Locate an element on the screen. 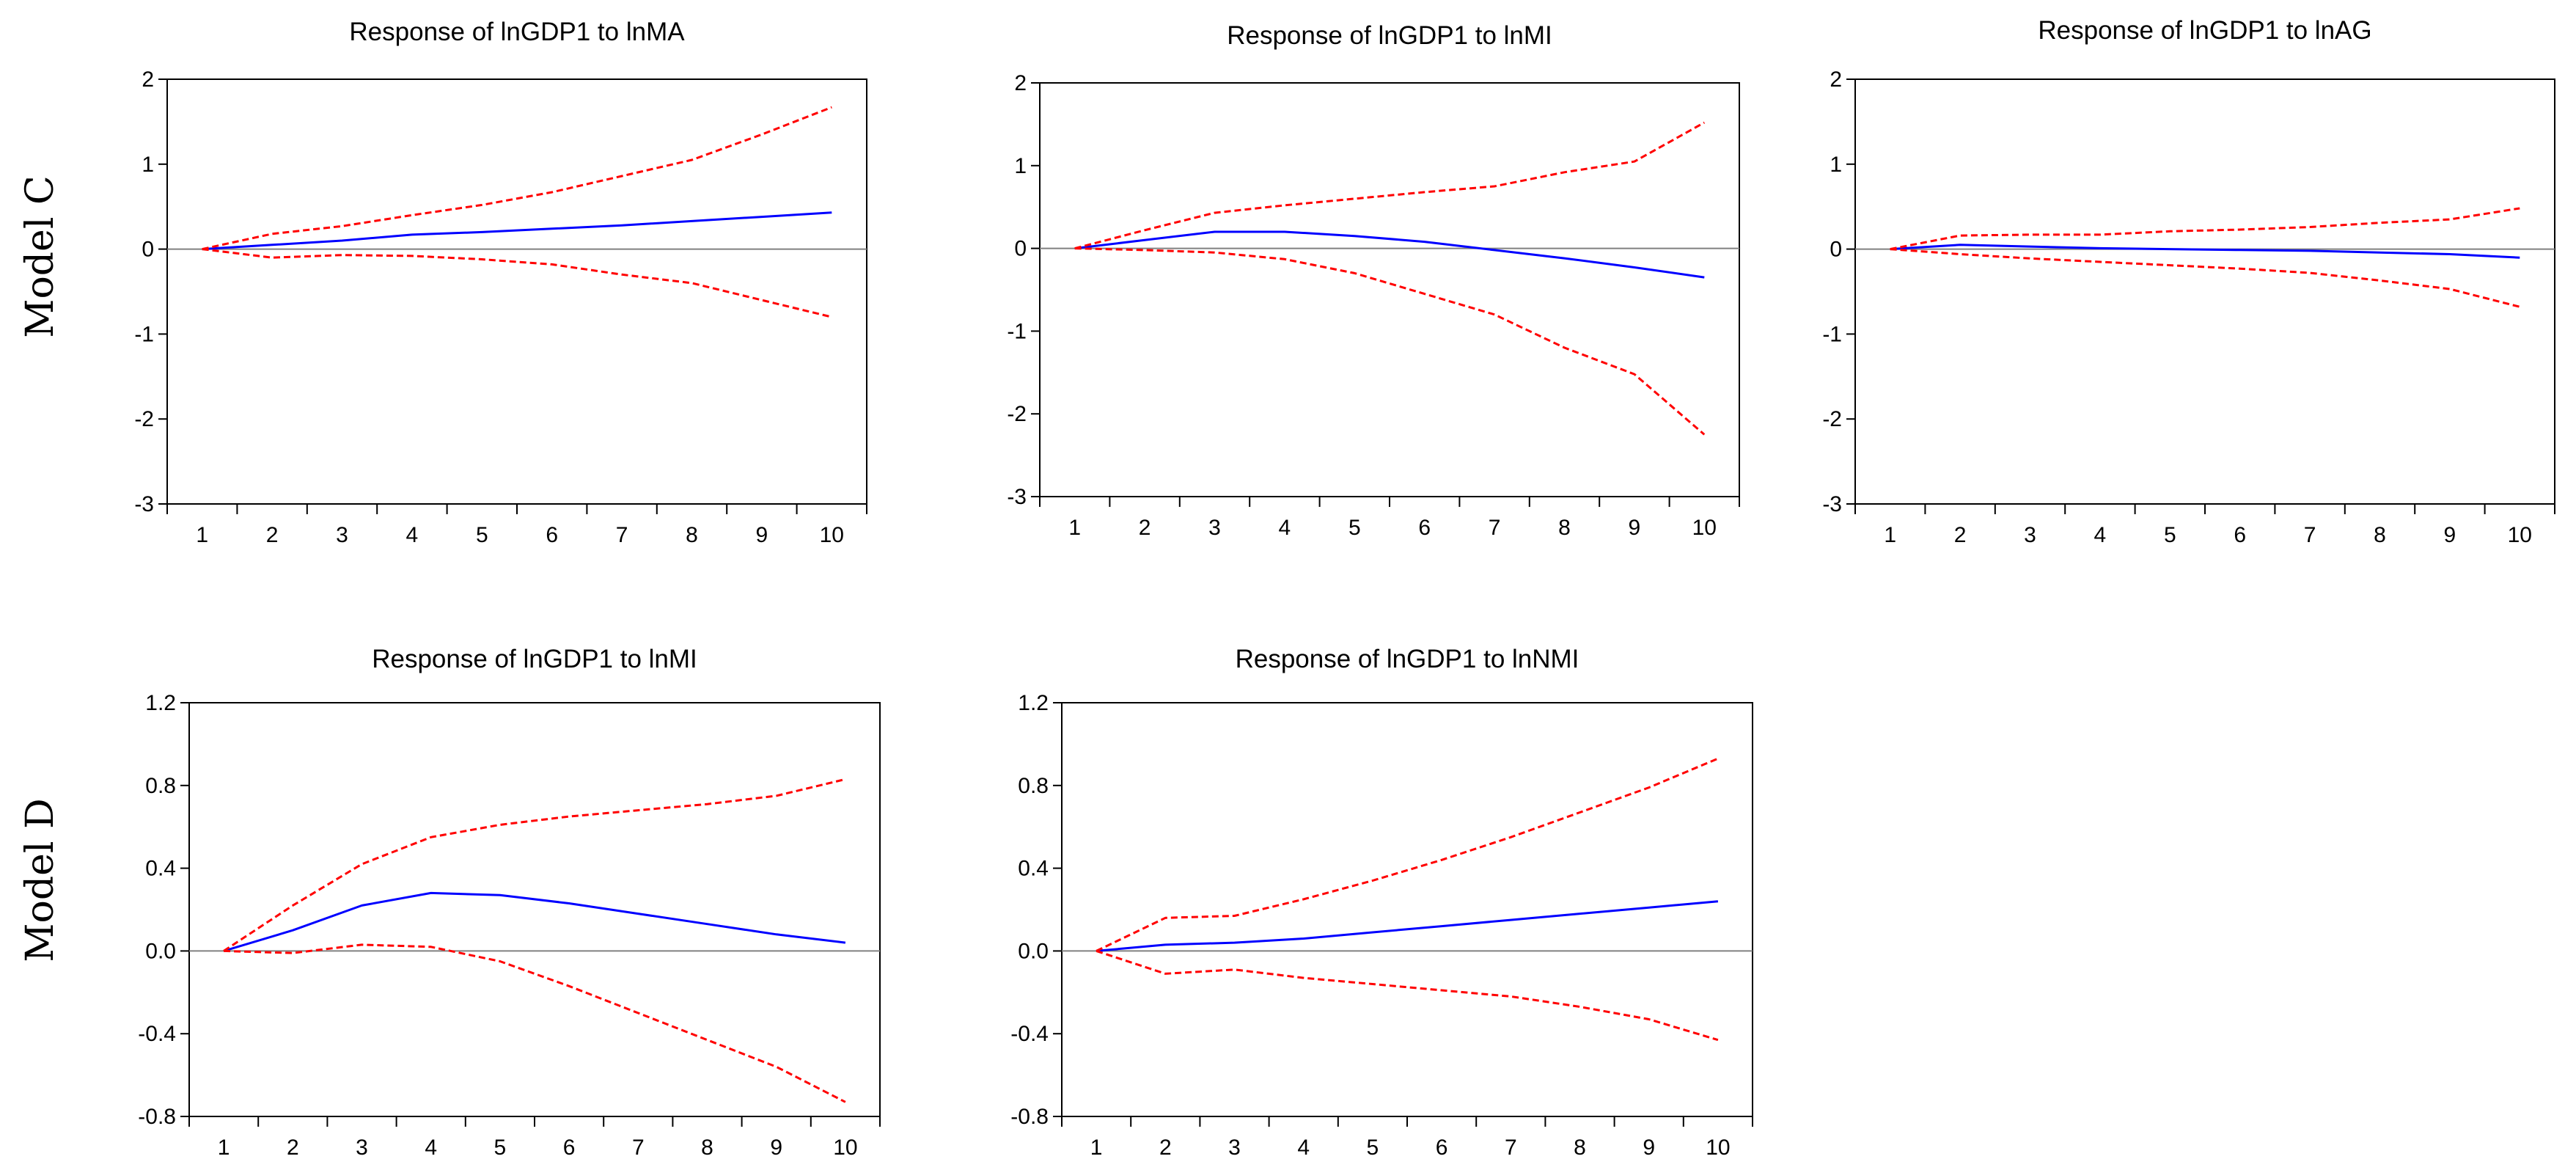 The height and width of the screenshot is (1170, 2576). y-tick-label: 1.2 is located at coordinates (1033, 703).